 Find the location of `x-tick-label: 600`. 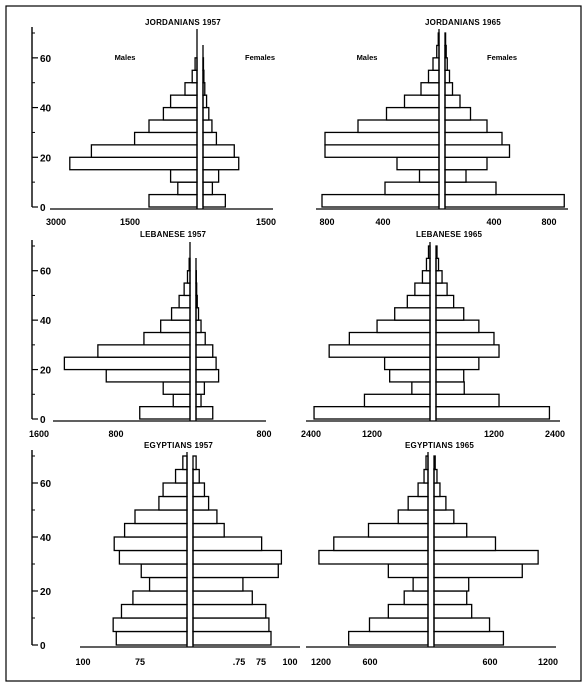

x-tick-label: 600 is located at coordinates (369, 662).